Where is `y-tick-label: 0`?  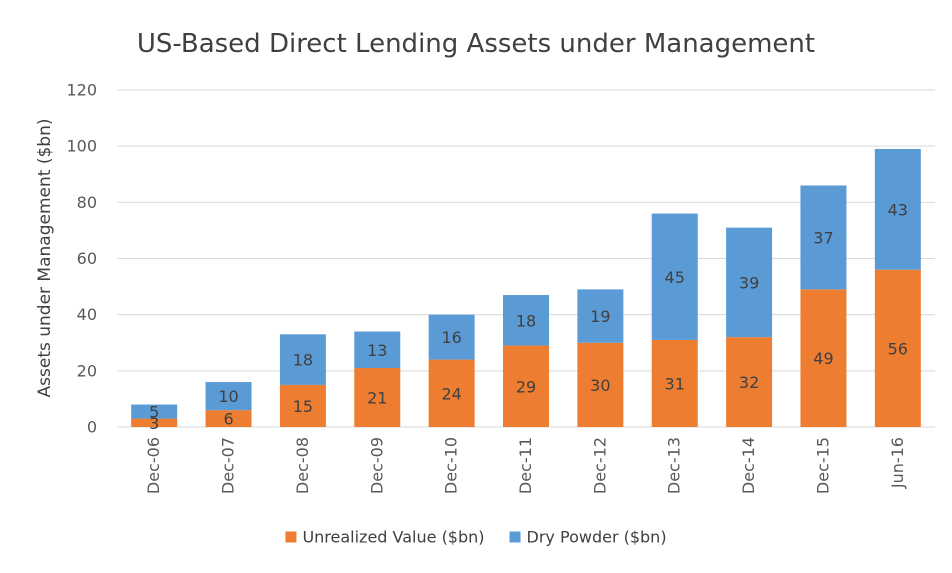
y-tick-label: 0 is located at coordinates (92, 427).